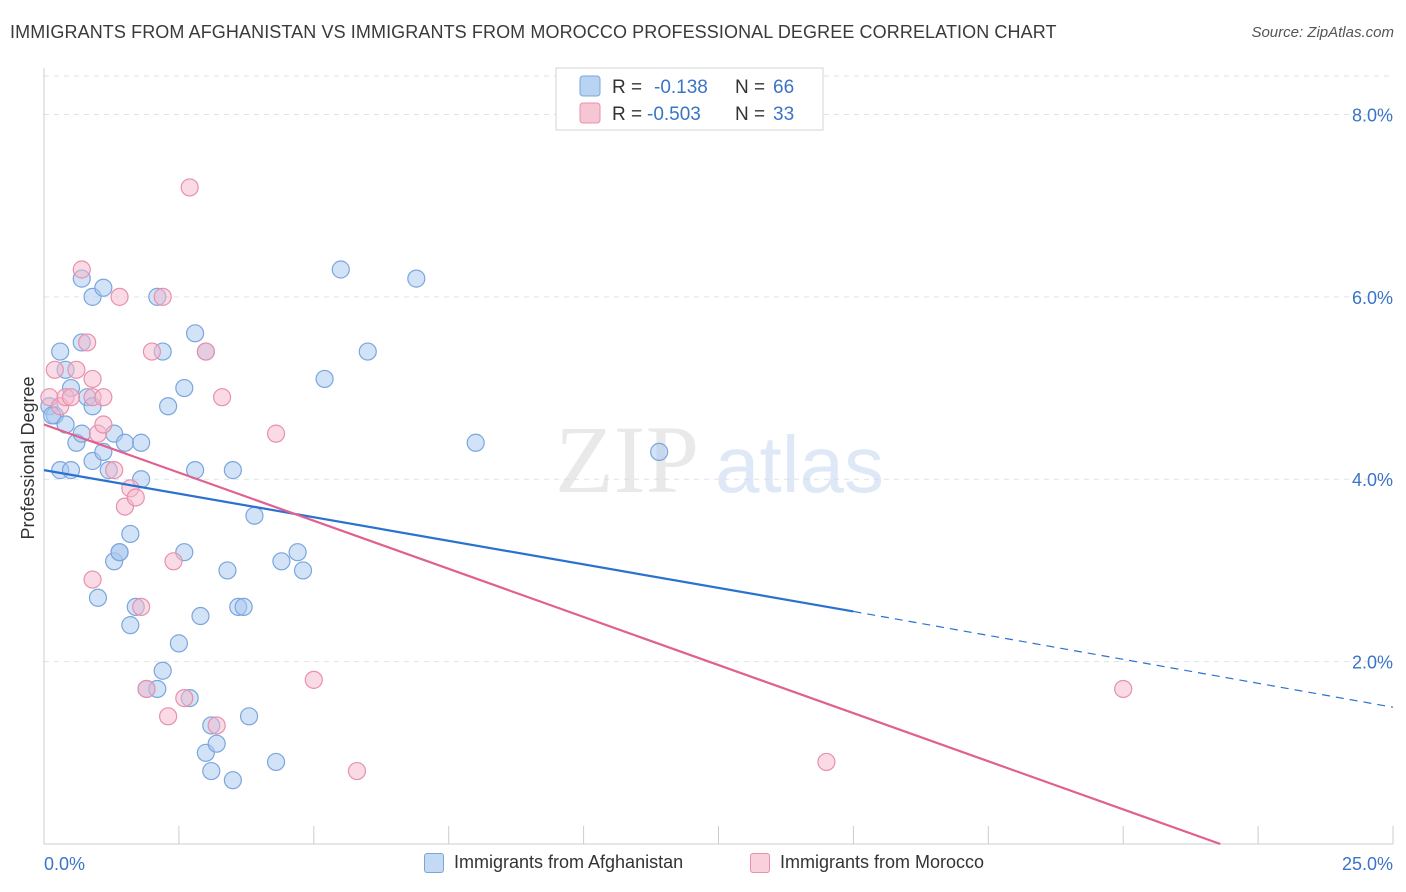 The height and width of the screenshot is (892, 1406). I want to click on y-axis-label: Professional Degree, so click(28, 457).